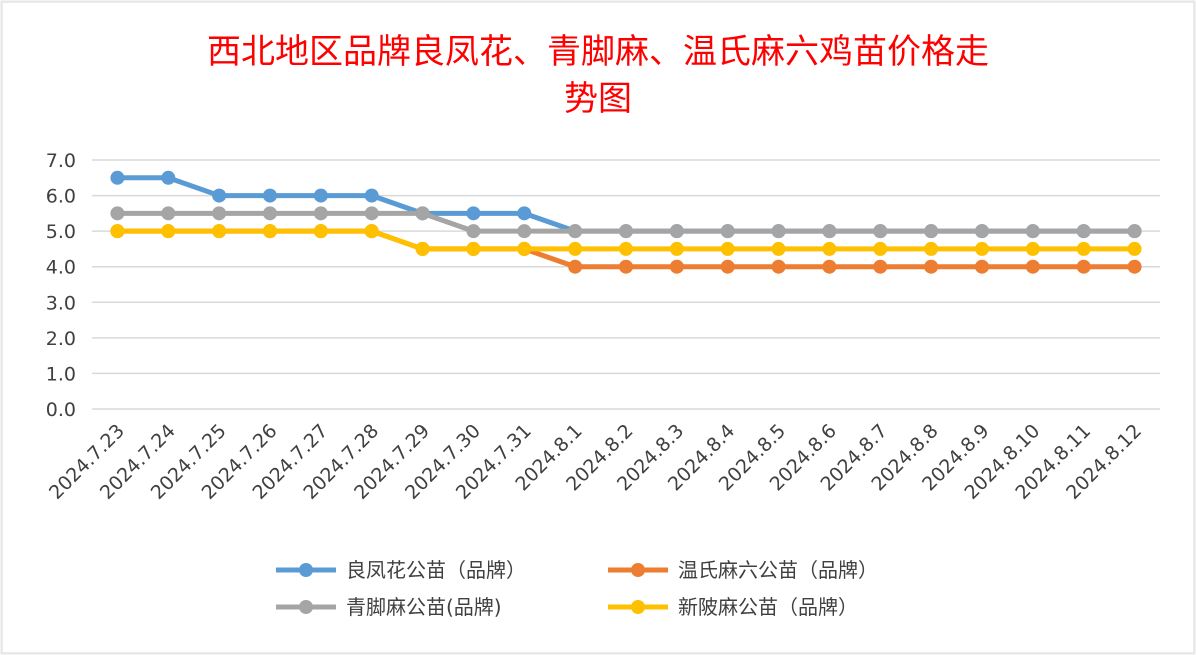 This screenshot has width=1196, height=655. Describe the element at coordinates (598, 99) in the screenshot. I see `chart-title-line2: 势图` at that location.